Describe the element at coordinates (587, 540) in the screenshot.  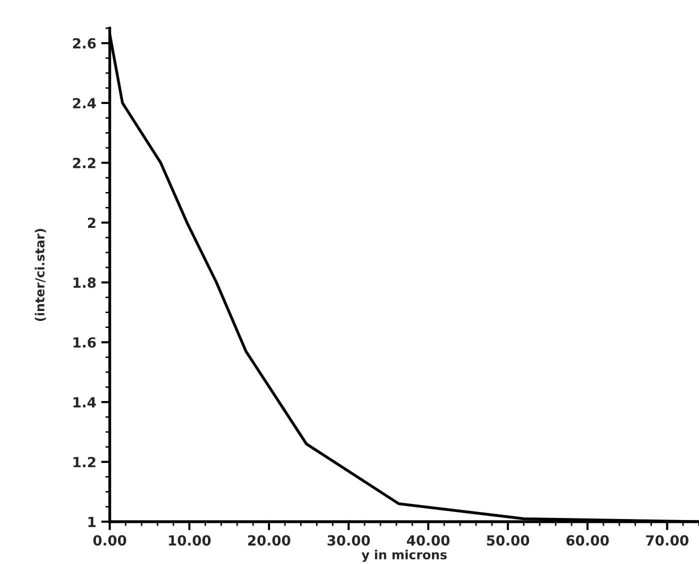
I see `x-tick-label: 60.00` at that location.